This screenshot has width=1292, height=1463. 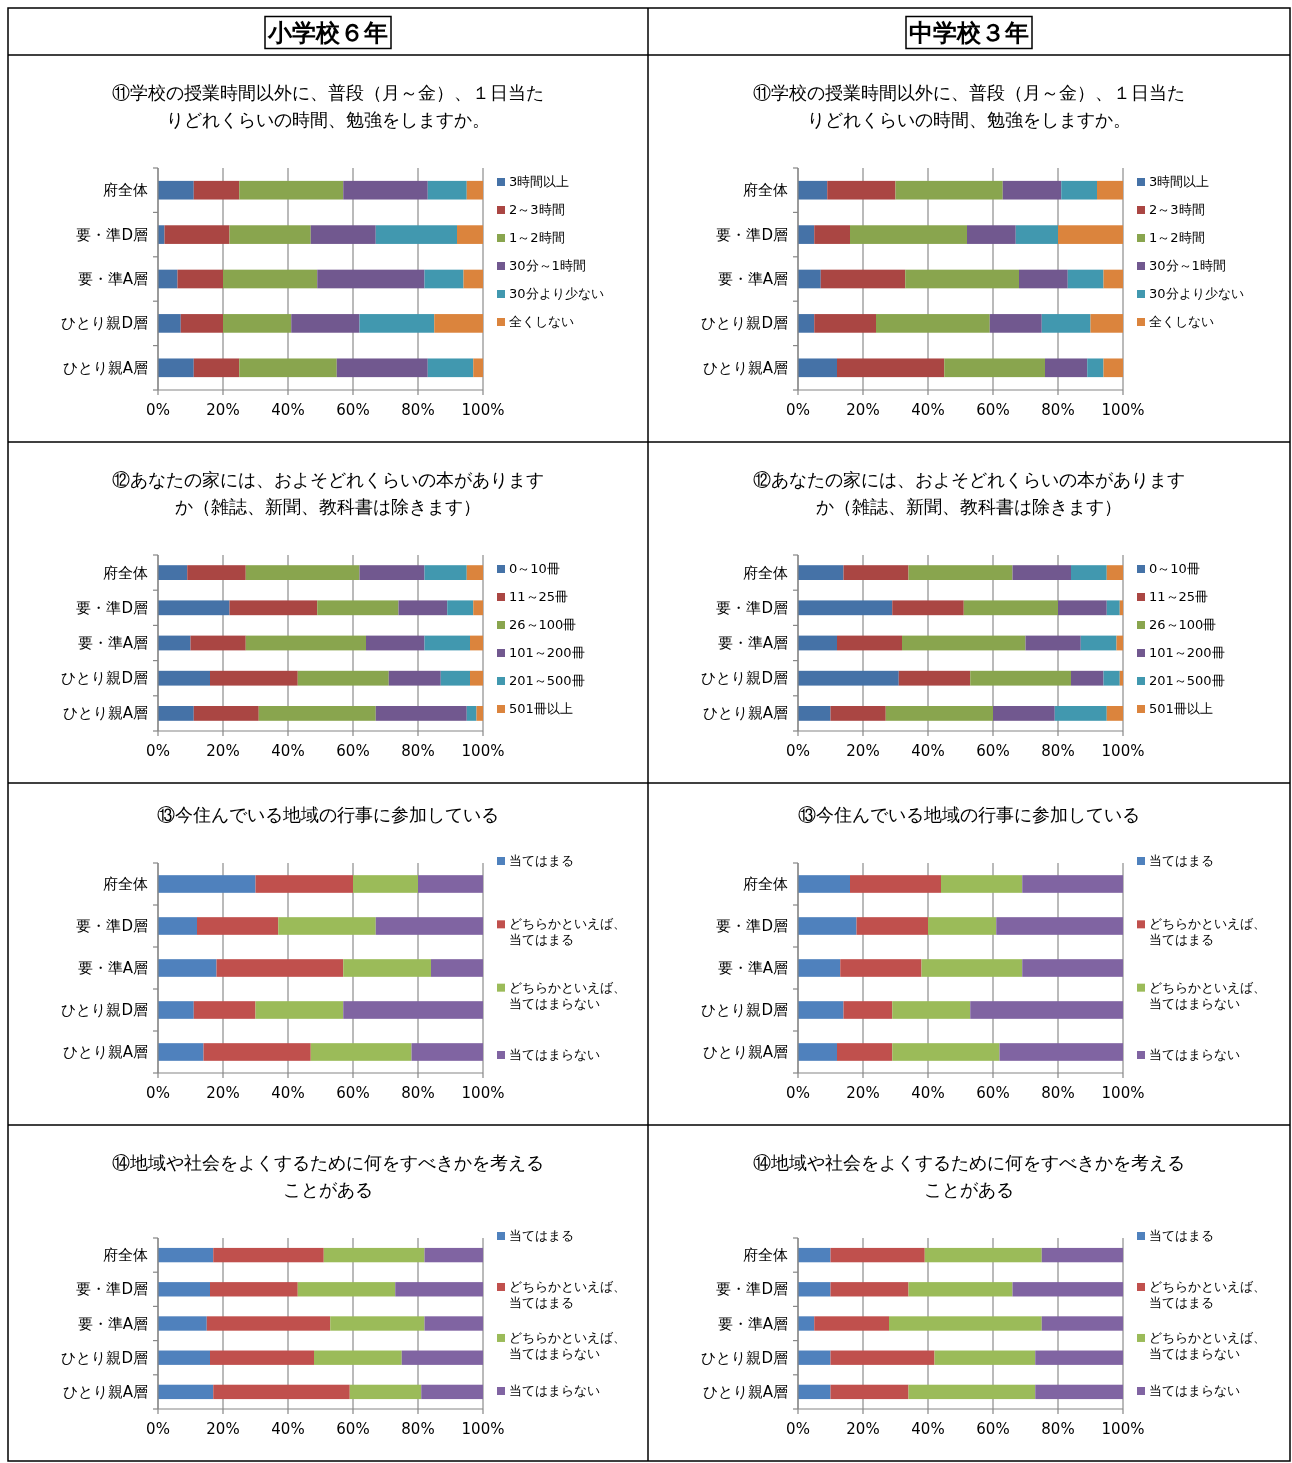 I want to click on legend-label: 26～100冊, so click(x=1183, y=624).